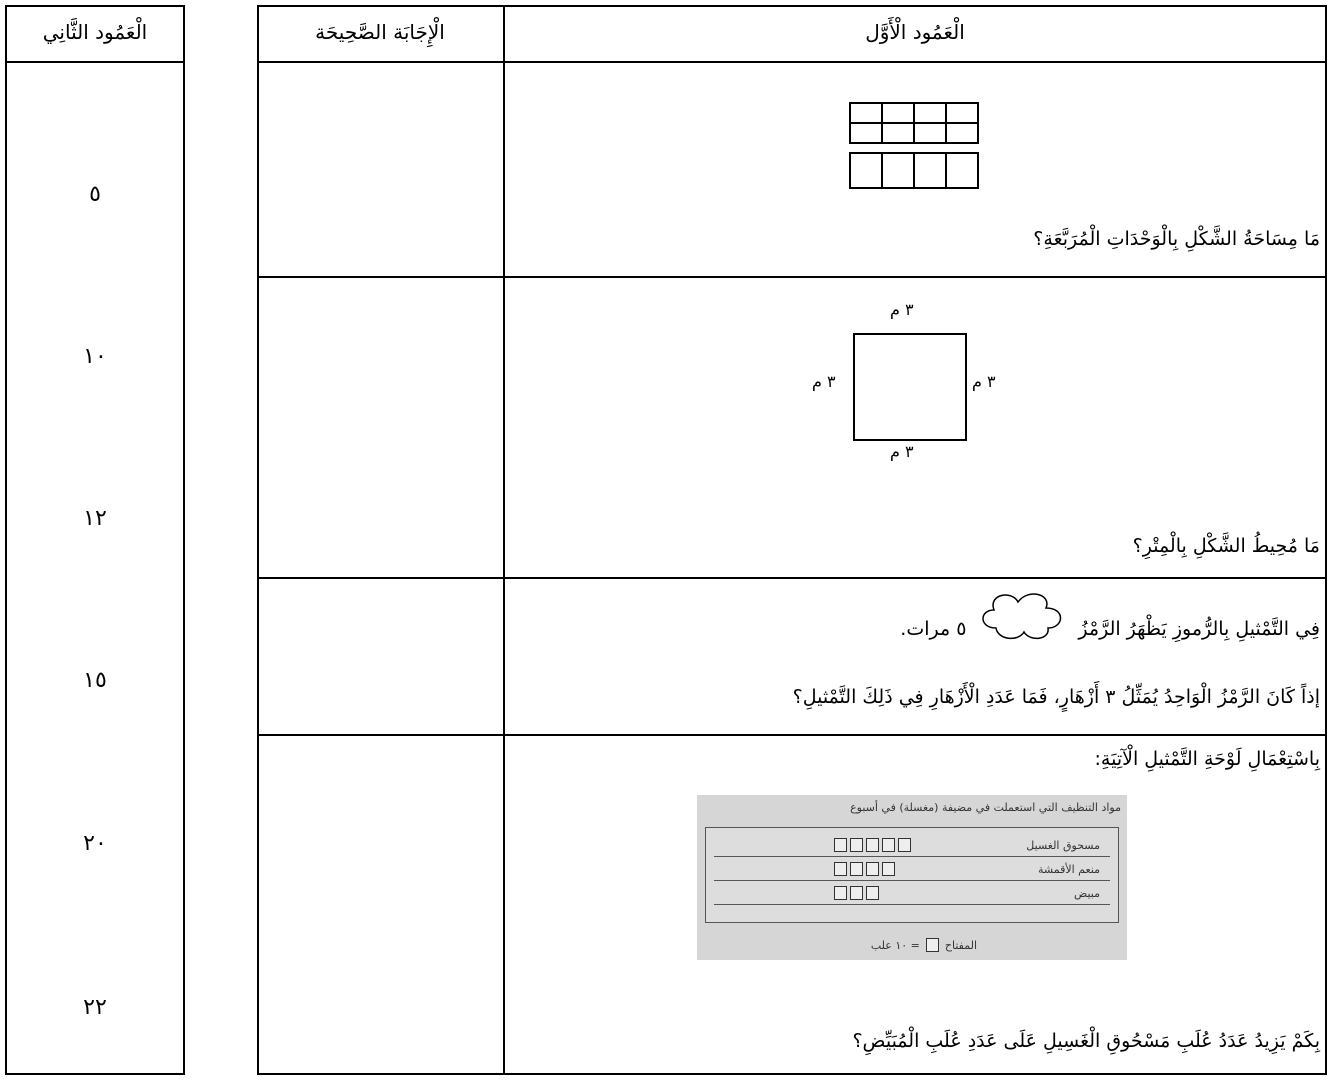  What do you see at coordinates (910, 387) in the screenshot?
I see `square` at bounding box center [910, 387].